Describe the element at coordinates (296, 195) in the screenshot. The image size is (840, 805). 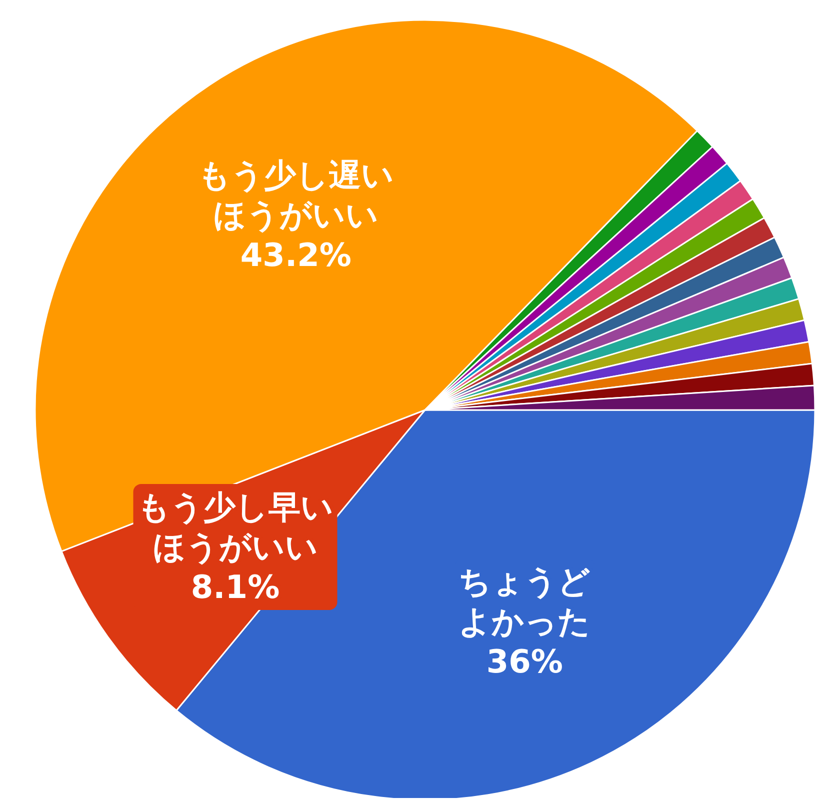
I see `slice-label: もう少し遅いほうがいい` at that location.